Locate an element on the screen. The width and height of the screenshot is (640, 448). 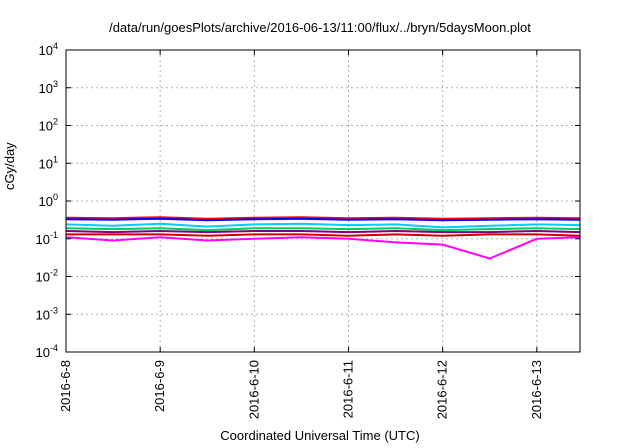
x-tick-label: 2016-6-8 is located at coordinates (65, 386).